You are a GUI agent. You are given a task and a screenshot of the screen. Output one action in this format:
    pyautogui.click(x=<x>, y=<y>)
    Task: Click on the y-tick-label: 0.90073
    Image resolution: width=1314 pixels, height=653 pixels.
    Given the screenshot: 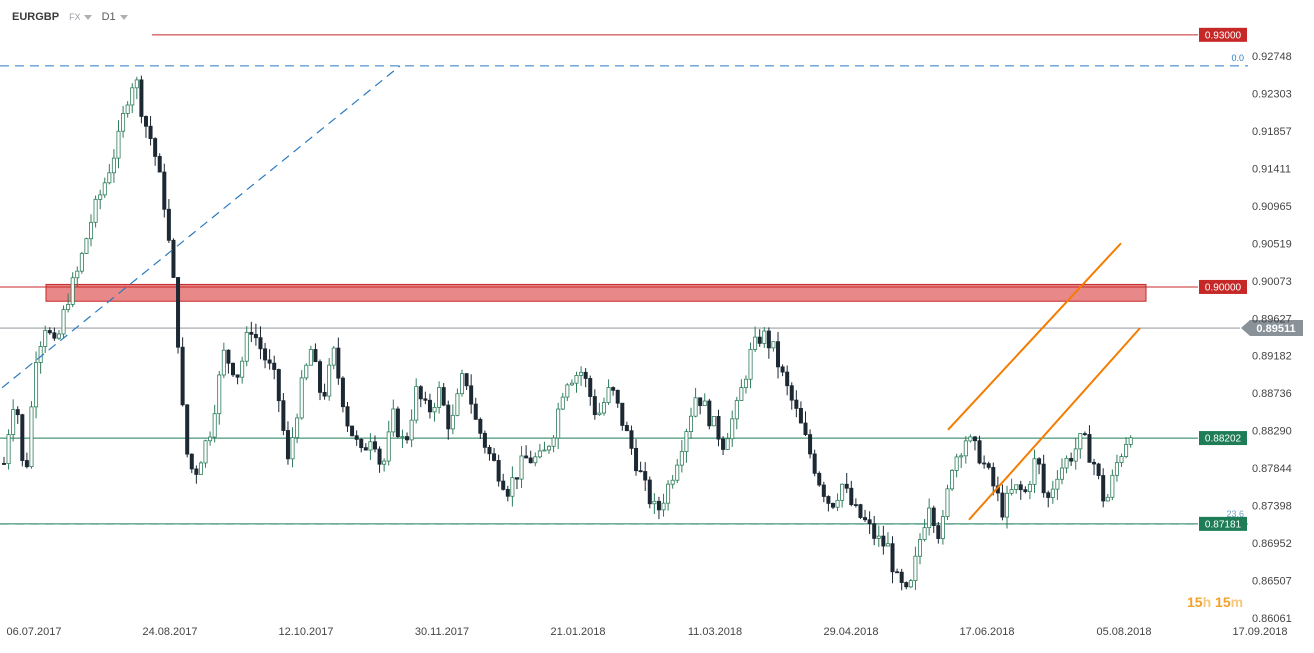 What is the action you would take?
    pyautogui.click(x=1272, y=282)
    